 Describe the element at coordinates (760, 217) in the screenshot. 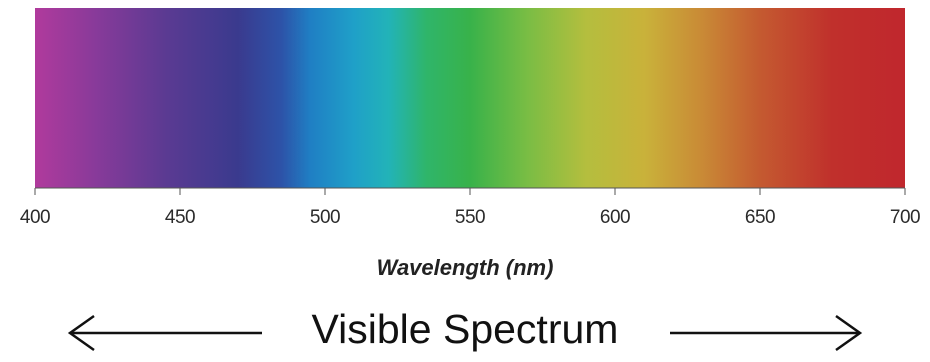

I see `tick-label-650: 650` at that location.